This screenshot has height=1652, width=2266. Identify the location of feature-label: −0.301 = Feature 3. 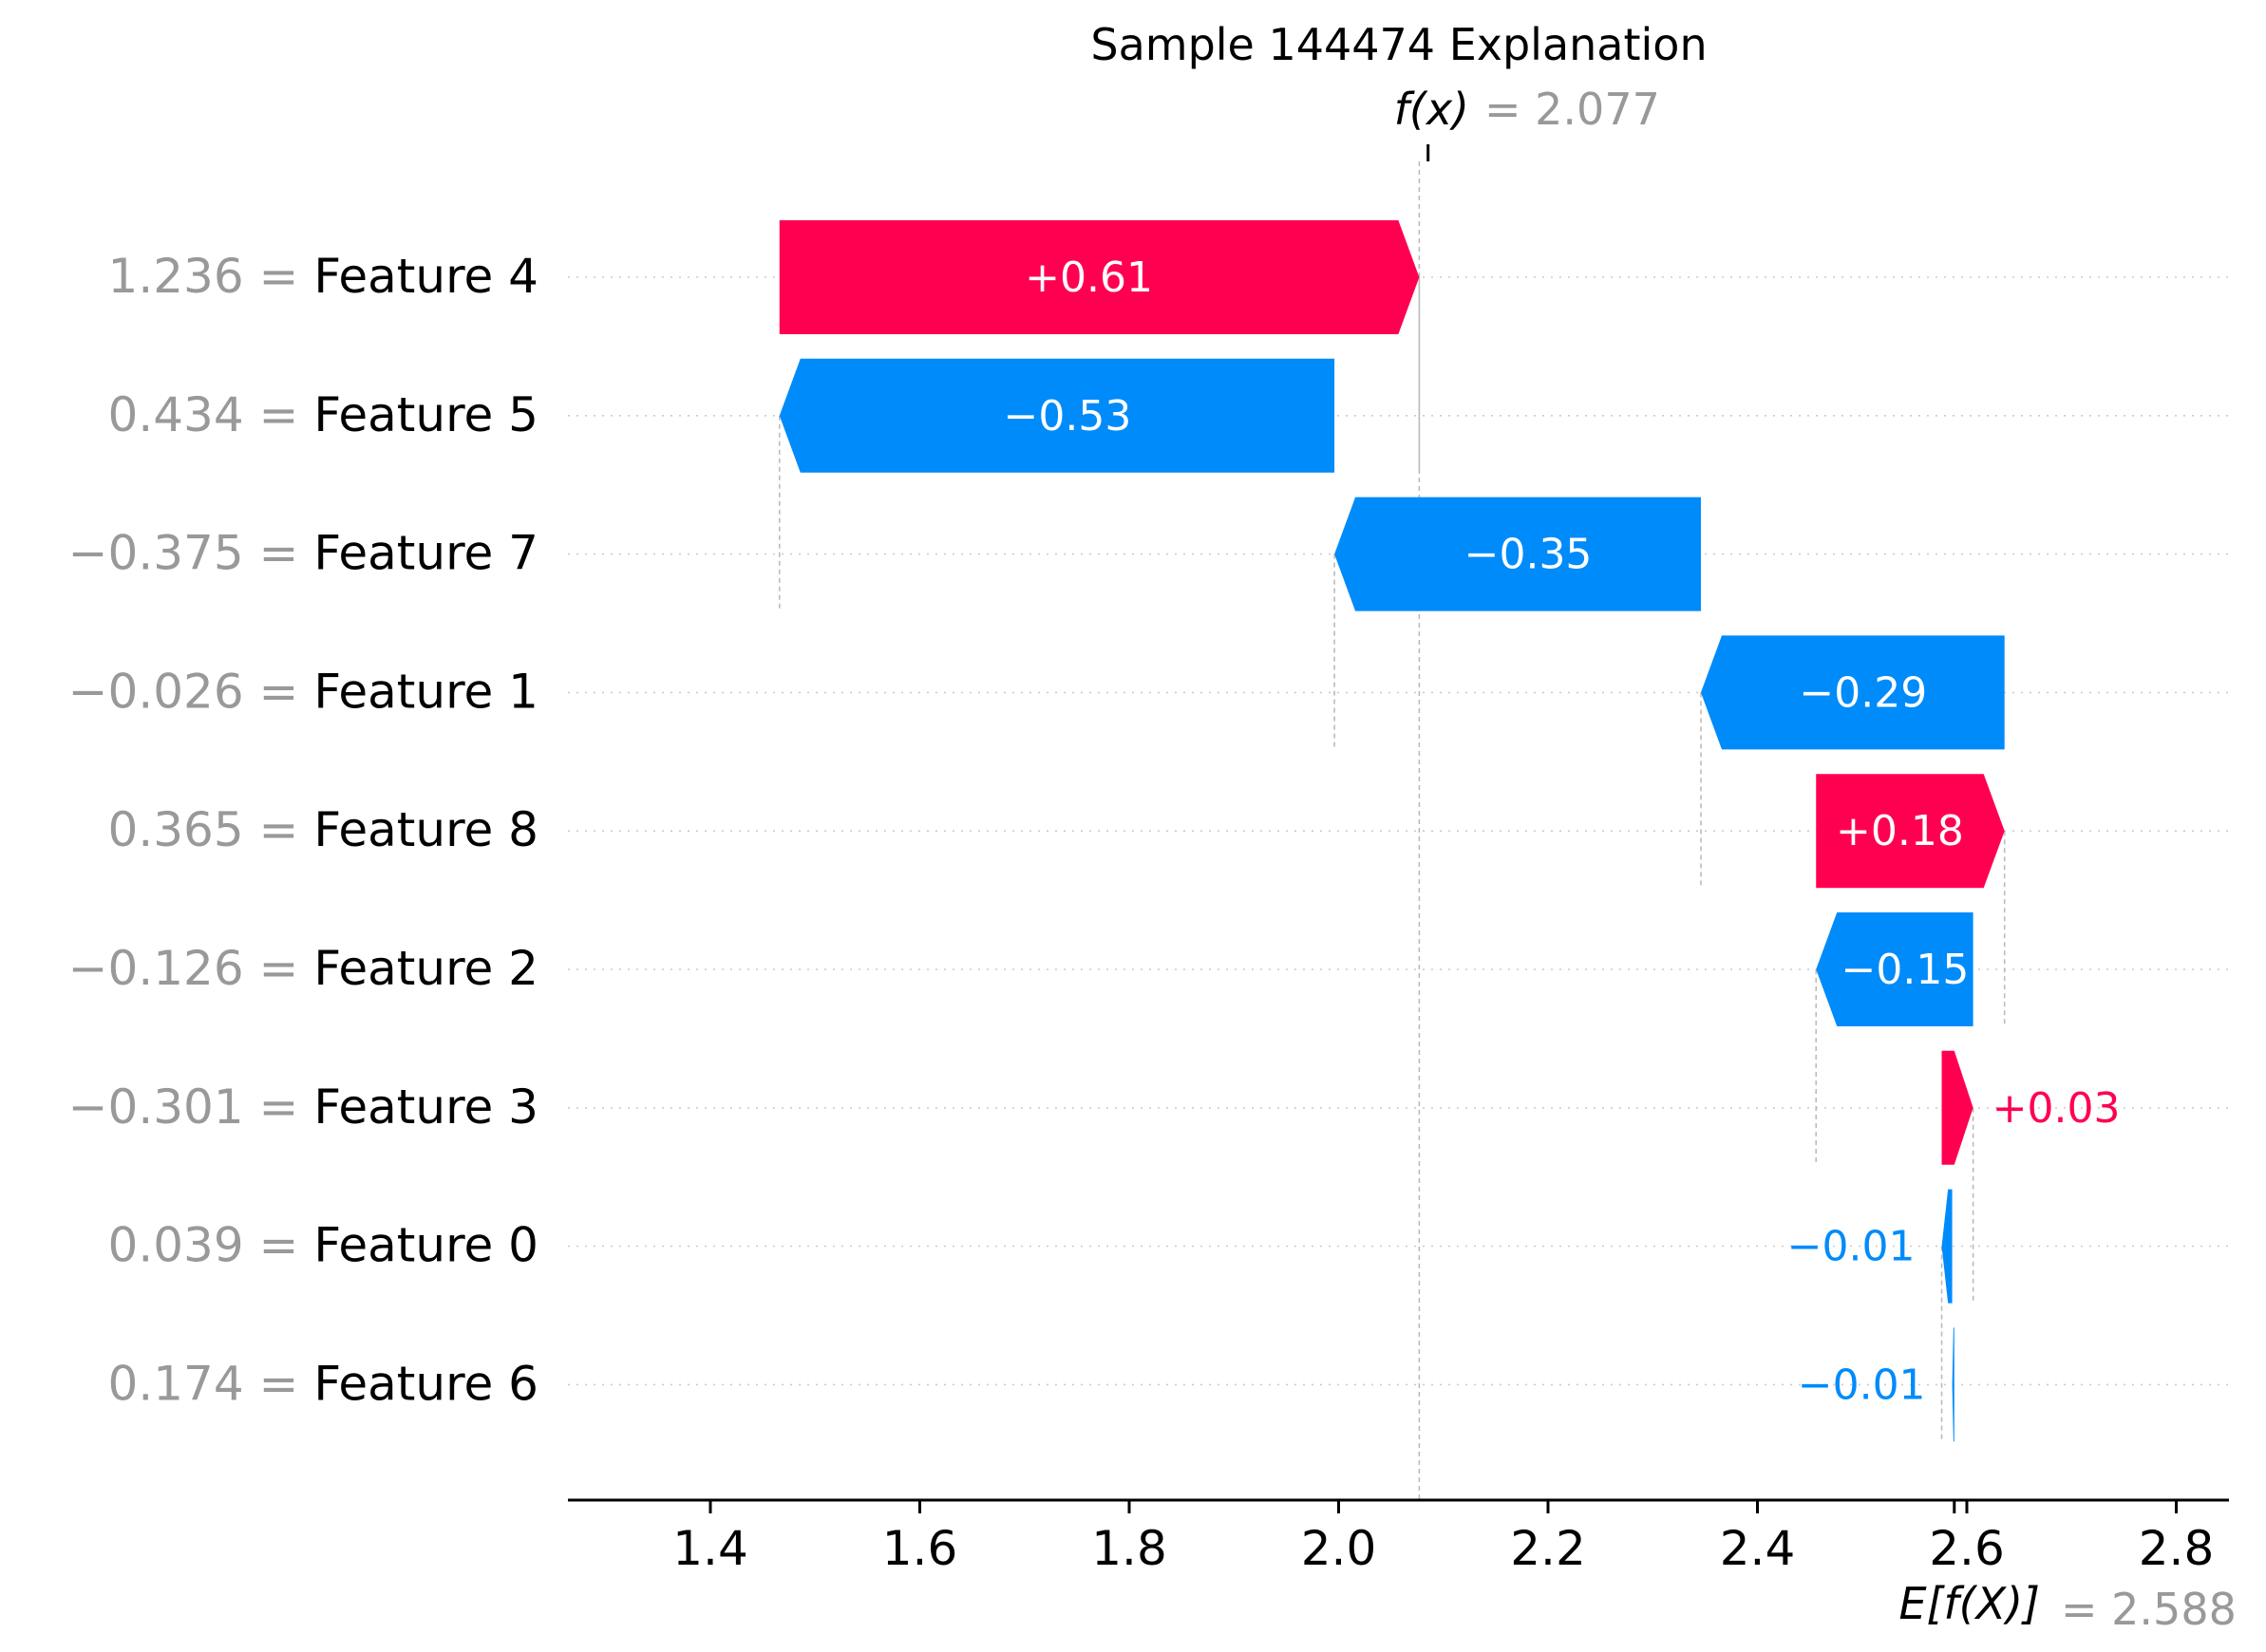
(303, 1107).